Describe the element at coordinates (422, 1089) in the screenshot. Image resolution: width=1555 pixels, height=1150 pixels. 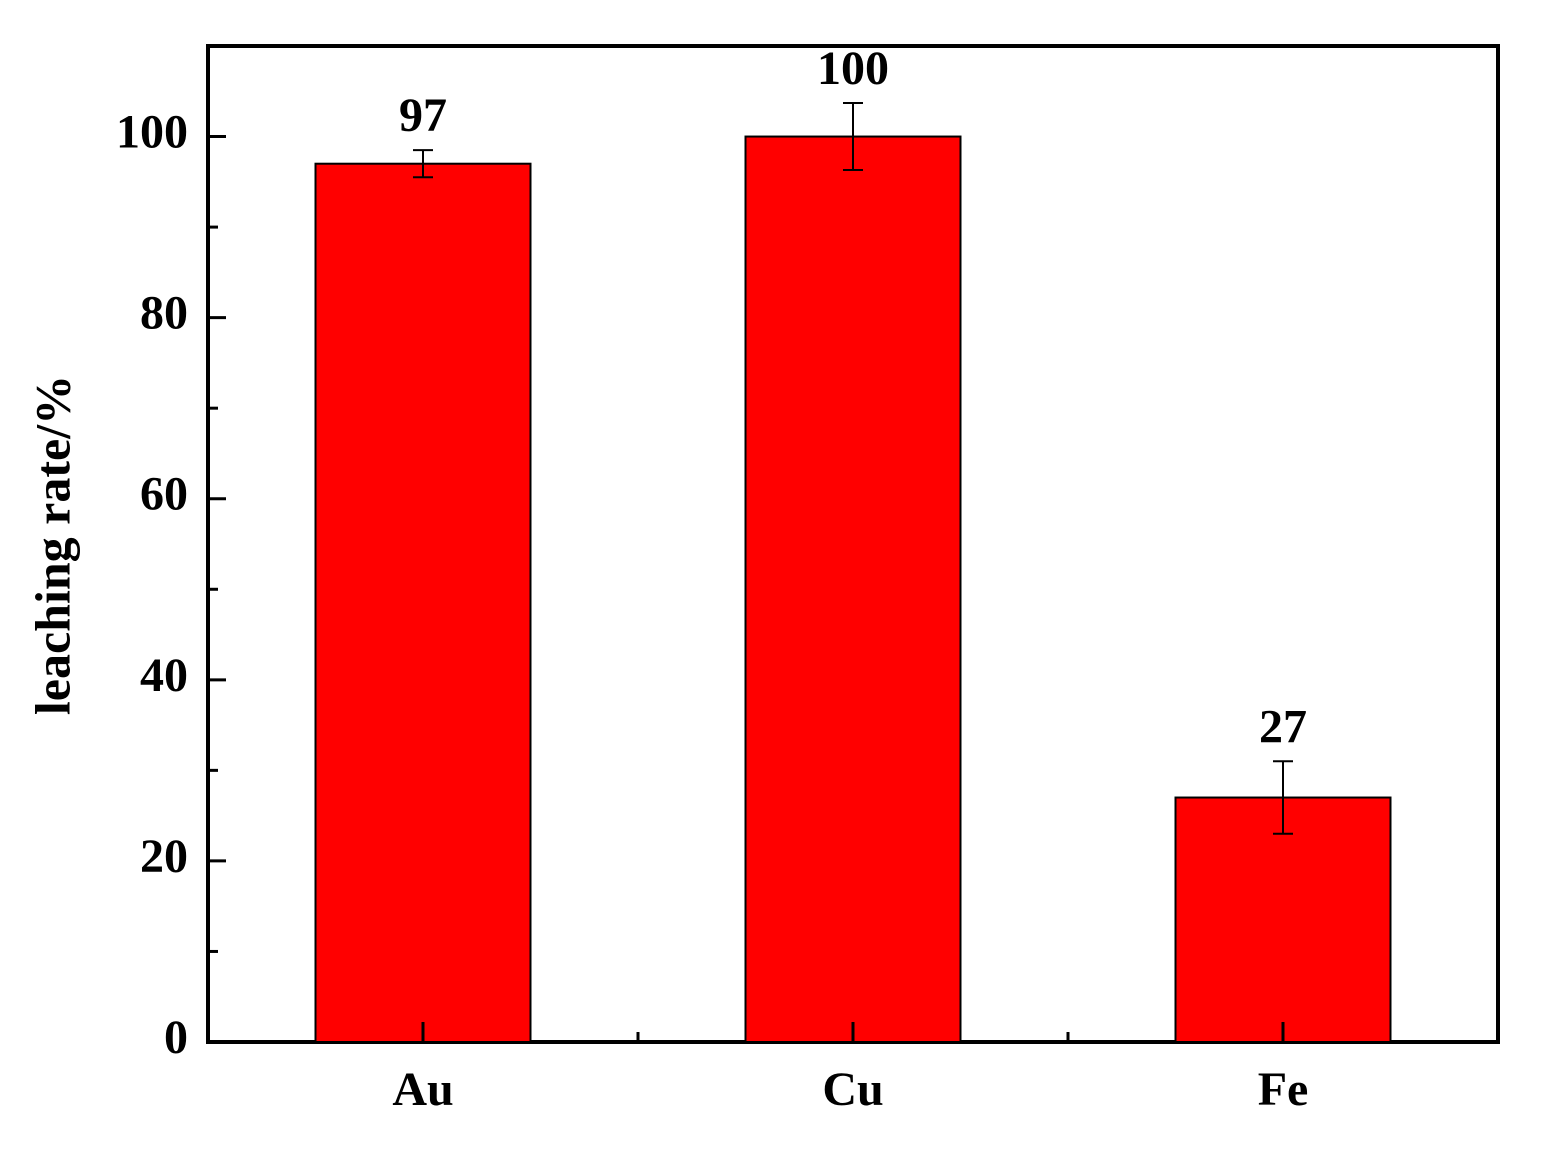
I see `x-tick-label: Au` at that location.